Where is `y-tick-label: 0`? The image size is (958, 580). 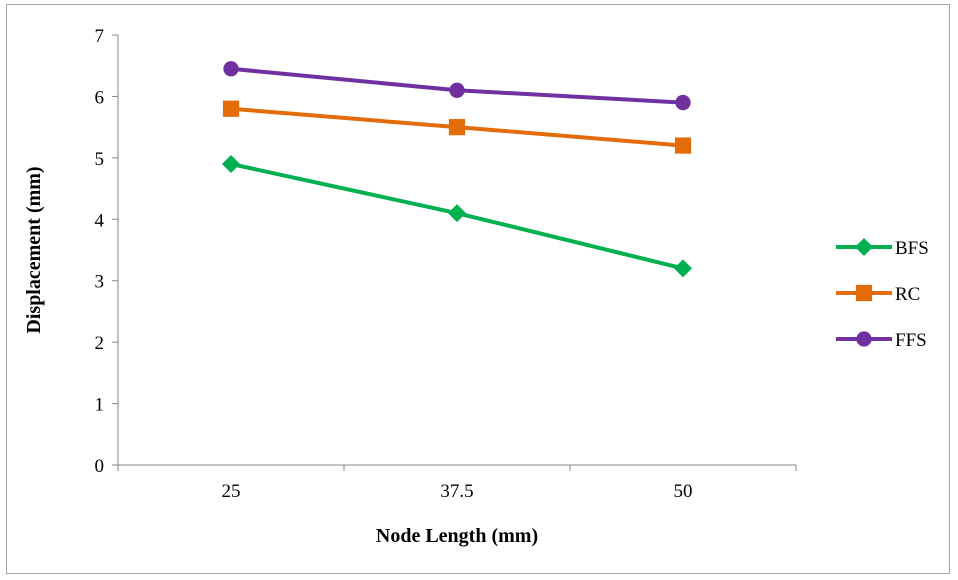
y-tick-label: 0 is located at coordinates (100, 466).